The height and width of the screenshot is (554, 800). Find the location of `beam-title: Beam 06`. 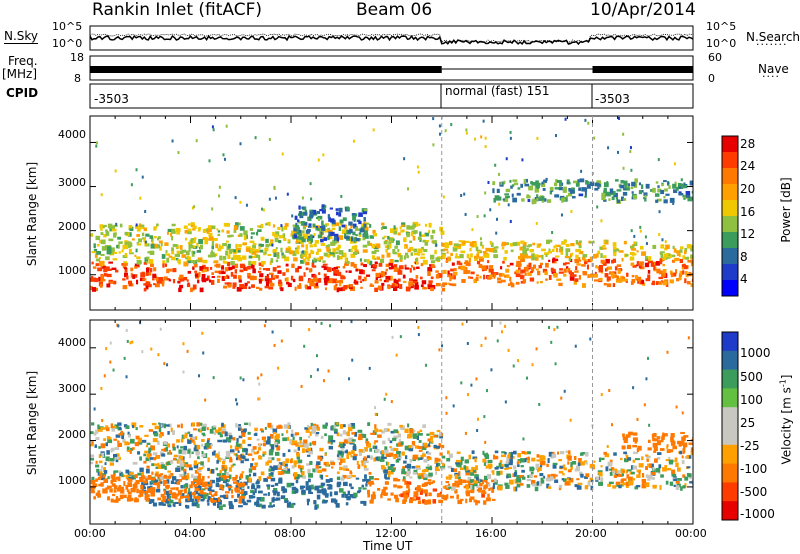

beam-title: Beam 06 is located at coordinates (394, 10).